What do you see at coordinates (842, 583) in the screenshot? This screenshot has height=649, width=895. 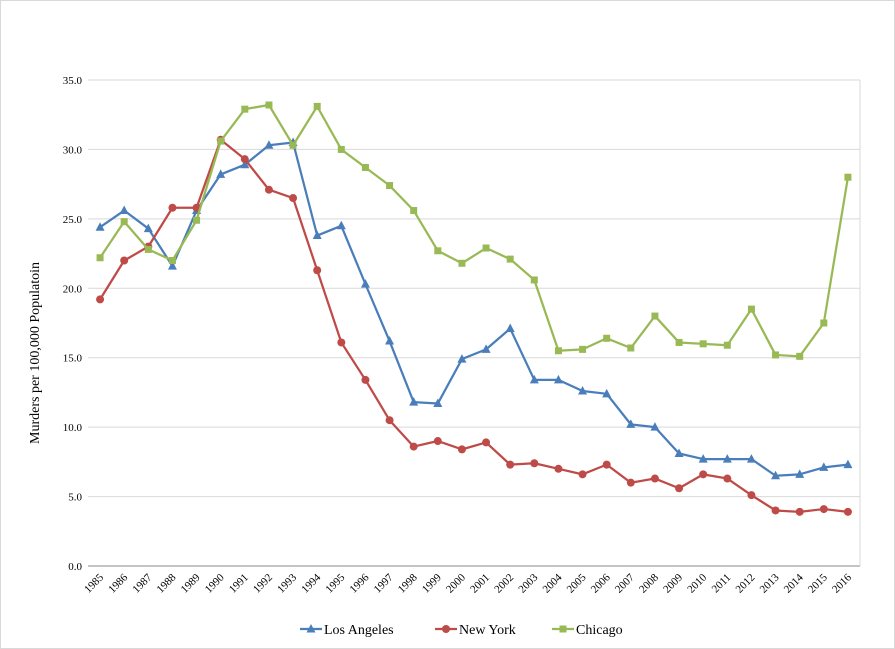 I see `x-tick-label: 2016` at bounding box center [842, 583].